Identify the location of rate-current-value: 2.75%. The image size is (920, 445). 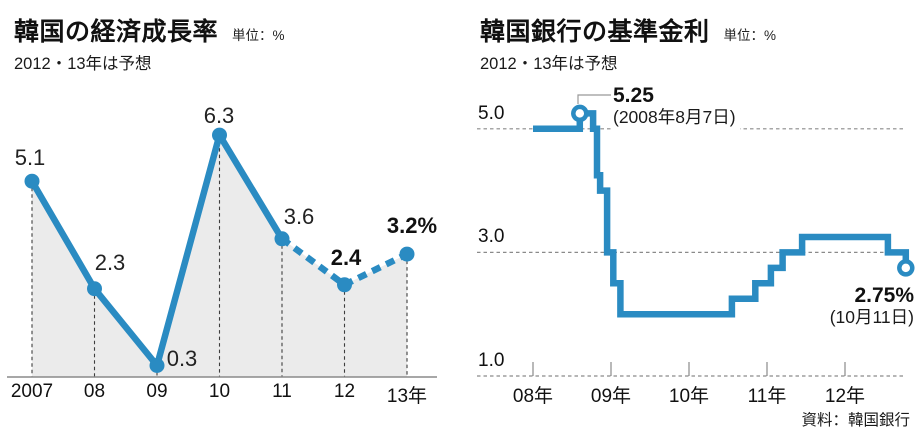
(884, 295).